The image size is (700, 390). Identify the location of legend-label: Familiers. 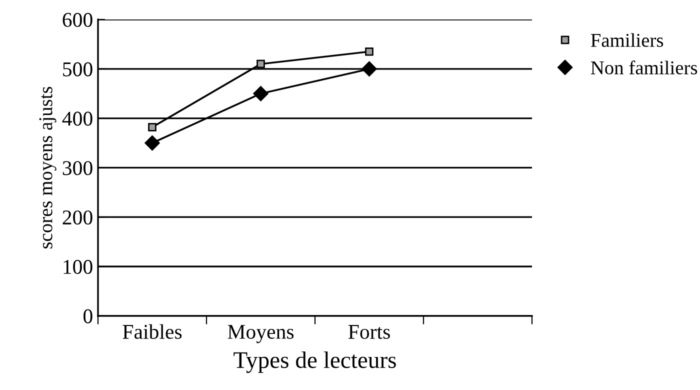
(627, 40).